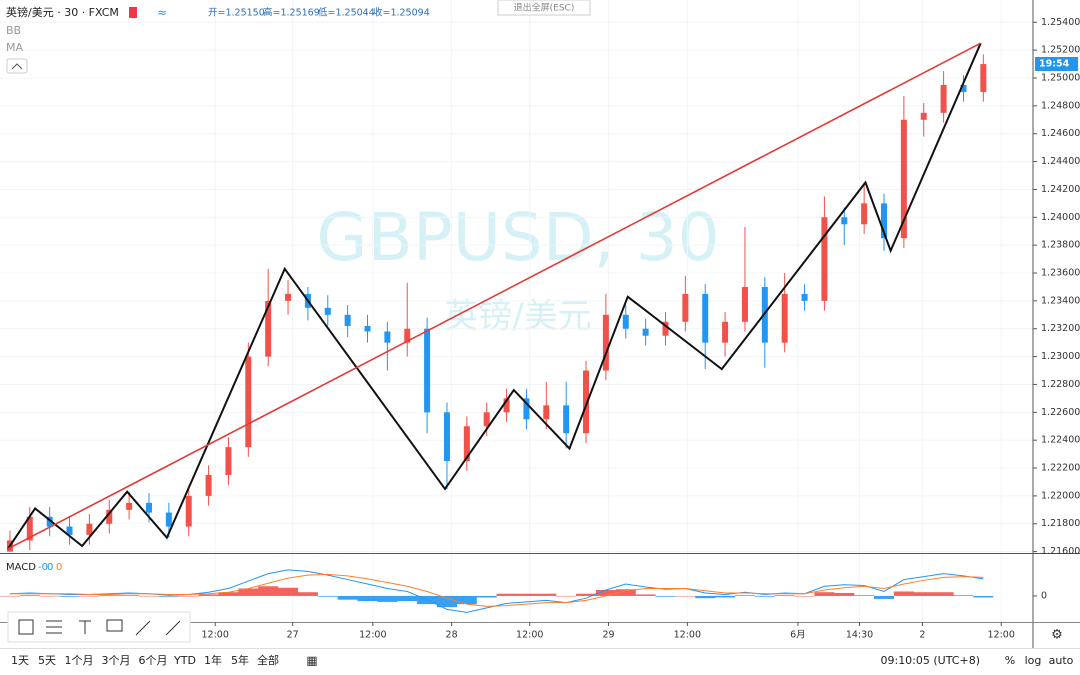 The height and width of the screenshot is (675, 1080). I want to click on range-button: 6个月, so click(153, 660).